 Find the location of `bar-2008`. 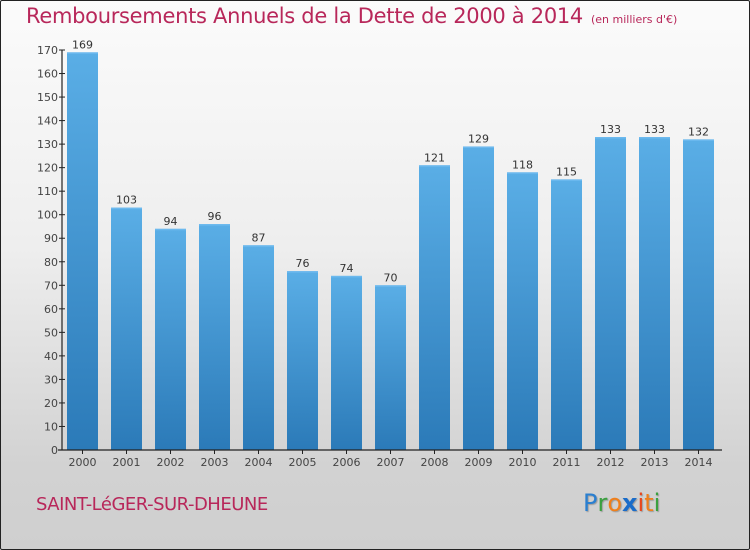

bar-2008 is located at coordinates (434, 307).